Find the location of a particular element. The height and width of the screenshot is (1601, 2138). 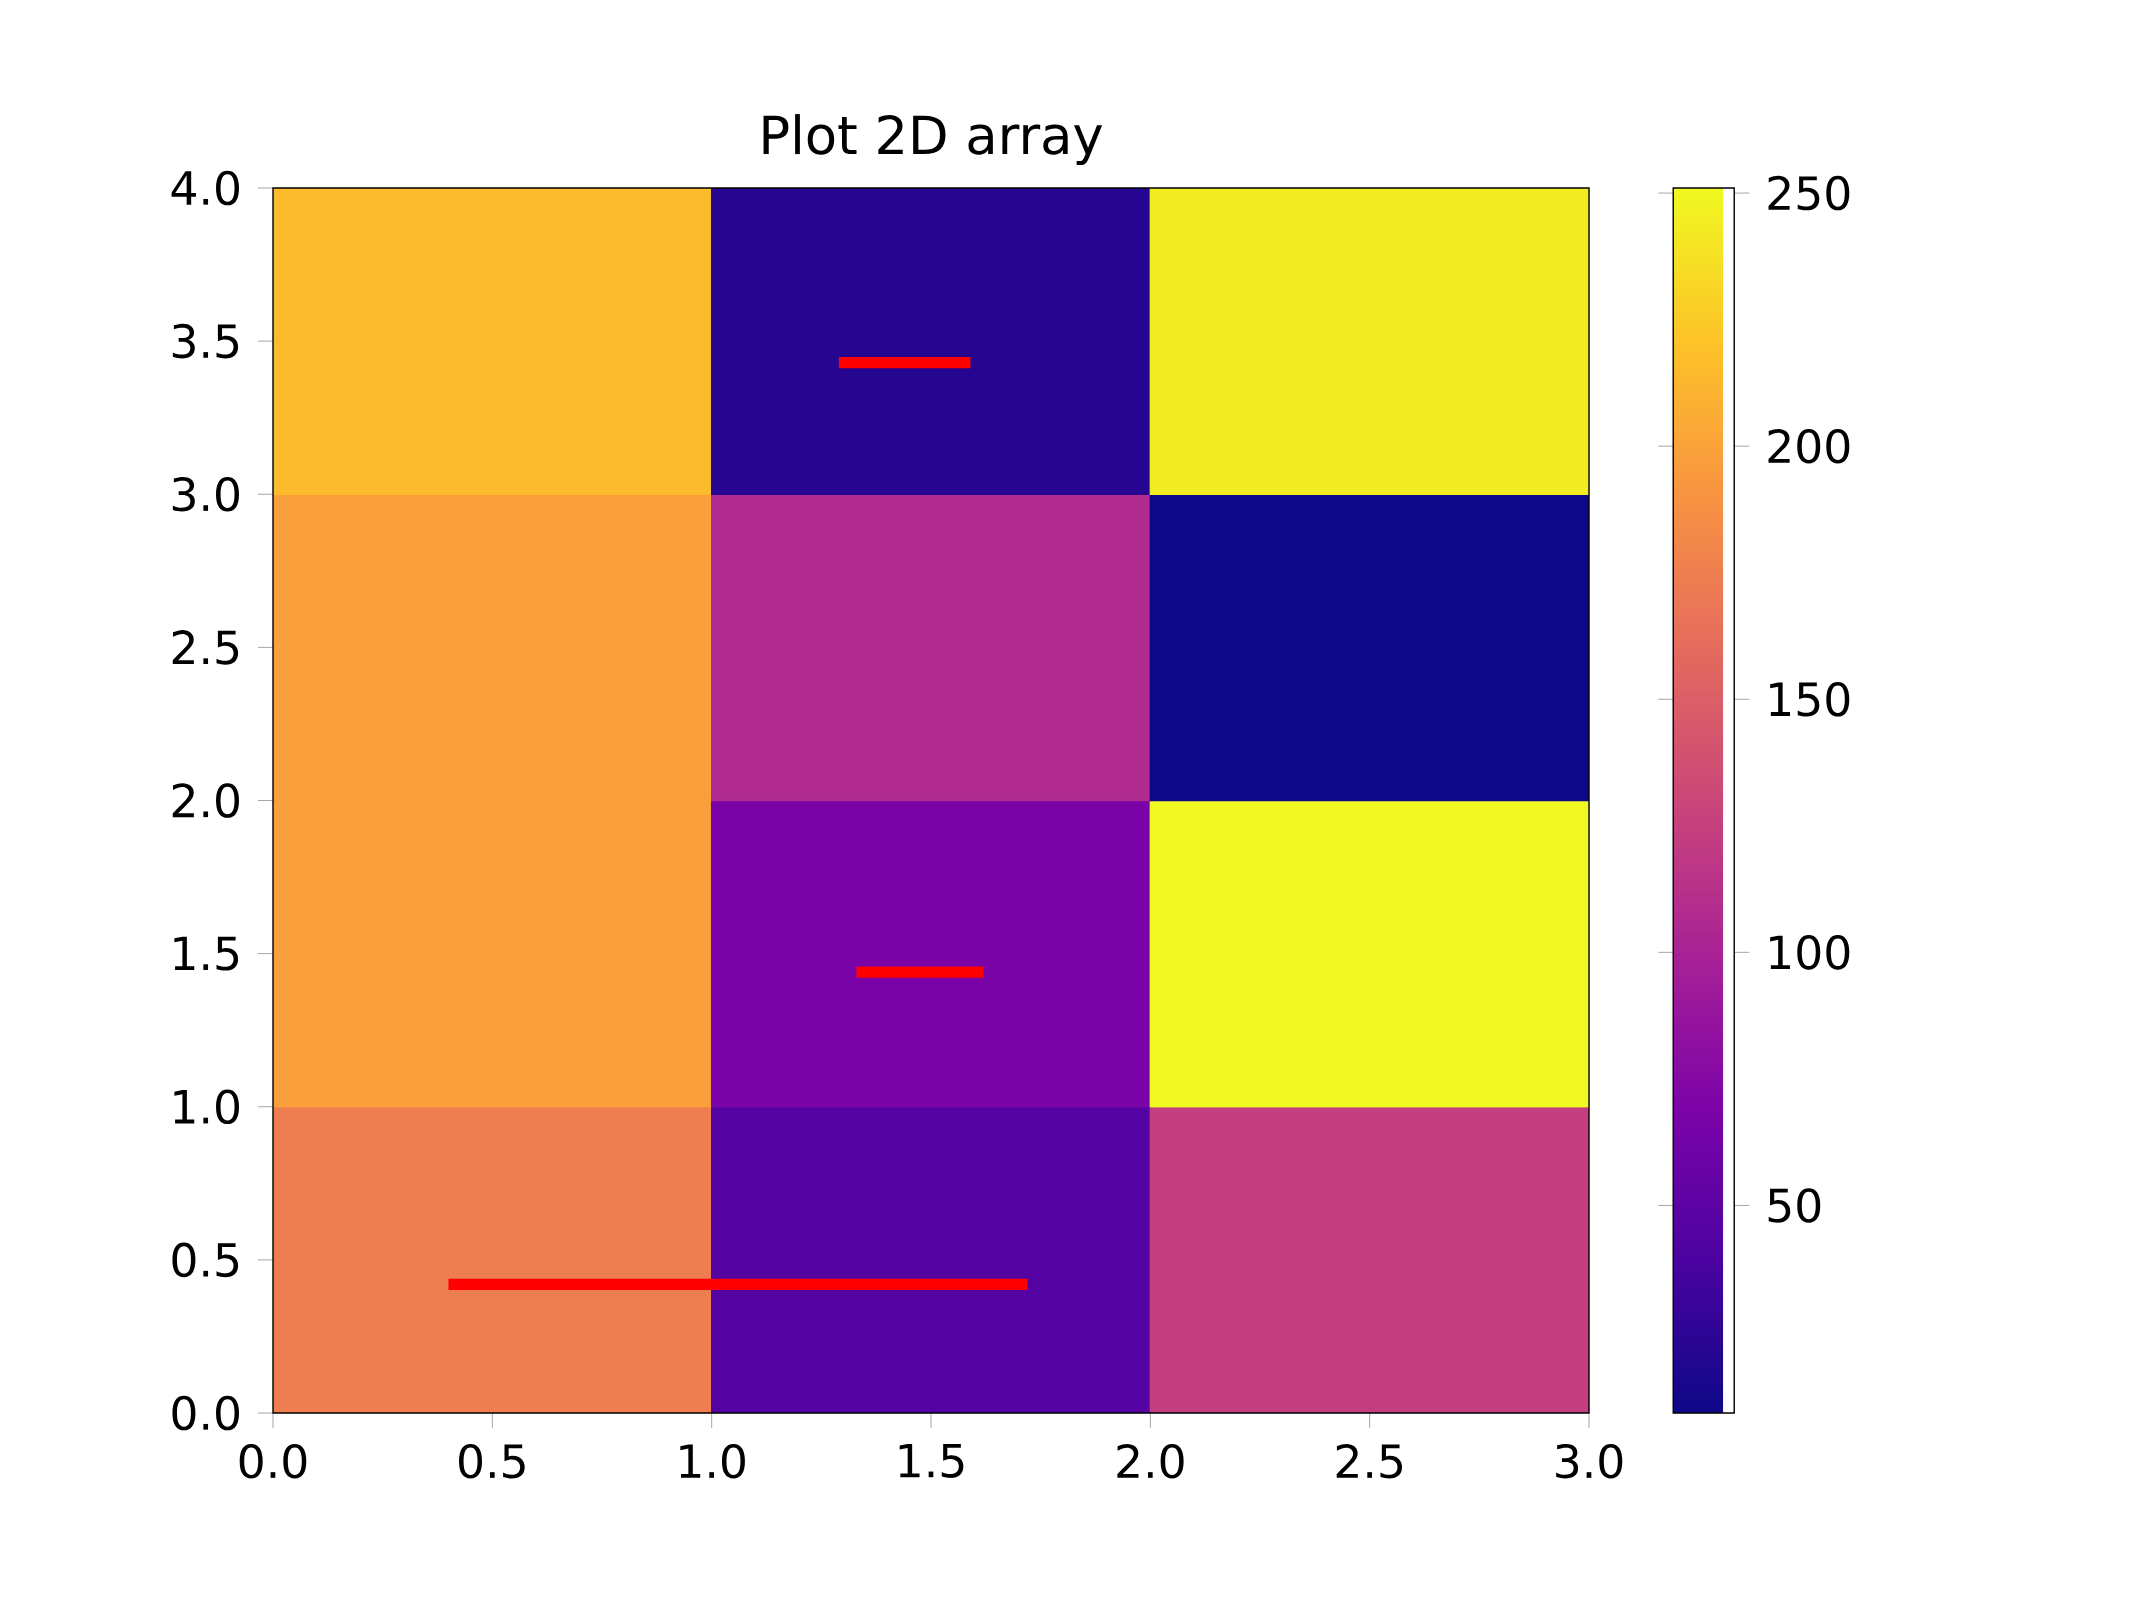

x-tick-label: 1.5 is located at coordinates (931, 1460).